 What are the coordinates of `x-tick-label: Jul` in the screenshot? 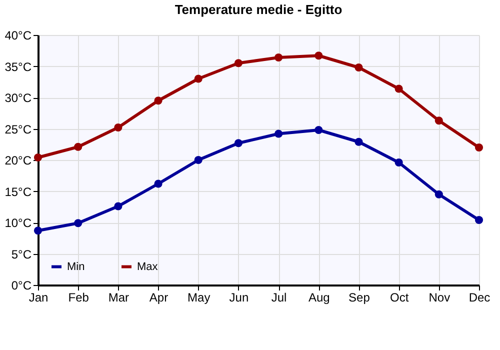 It's located at (279, 297).